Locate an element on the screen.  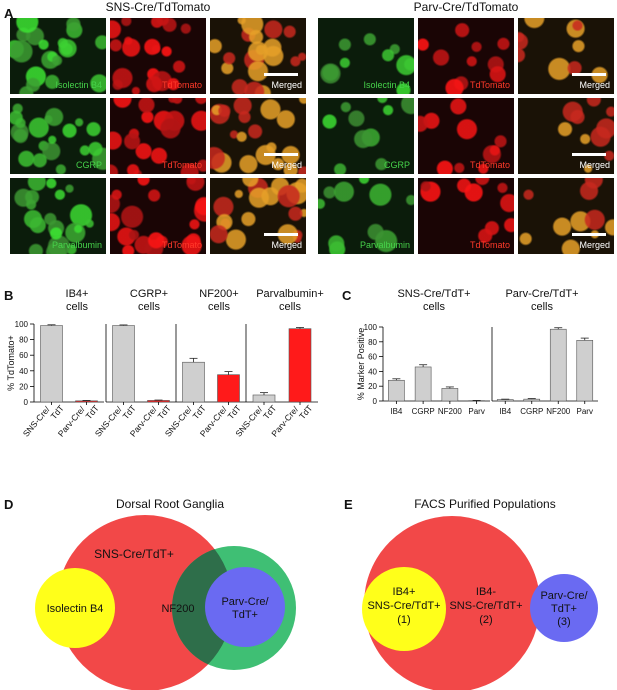
y-axis-label: % Marker Positive is located at coordinates (361, 364).